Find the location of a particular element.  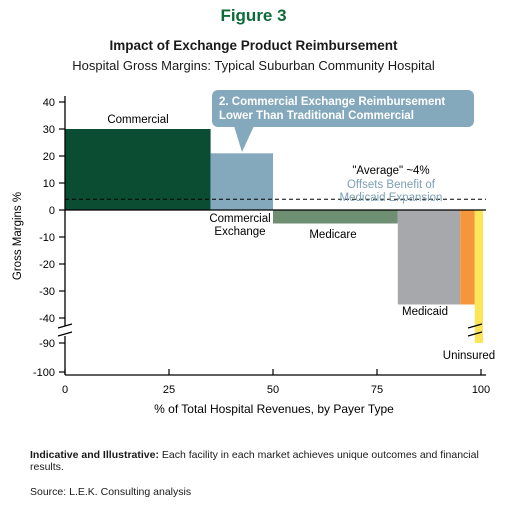

callout-line2: Lower Than Traditional Commercial is located at coordinates (316, 116).